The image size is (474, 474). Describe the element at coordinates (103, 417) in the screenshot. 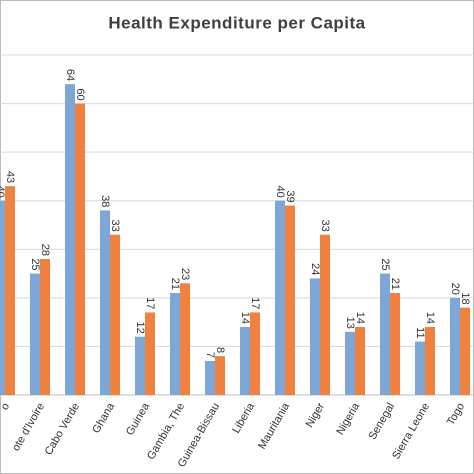

I see `x-tick-label: Ghana` at that location.